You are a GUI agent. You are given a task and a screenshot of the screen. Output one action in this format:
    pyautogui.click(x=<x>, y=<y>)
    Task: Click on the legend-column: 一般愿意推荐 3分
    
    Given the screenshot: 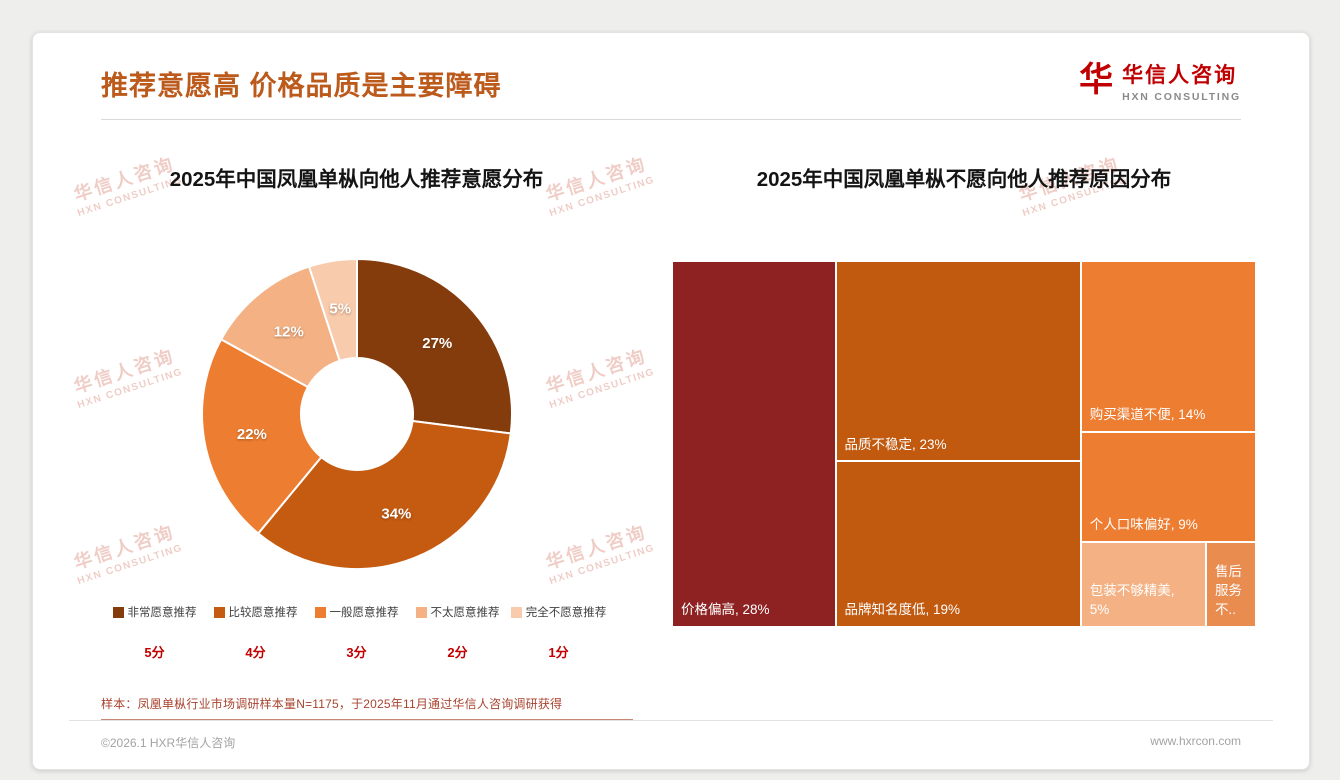 What is the action you would take?
    pyautogui.click(x=356, y=632)
    